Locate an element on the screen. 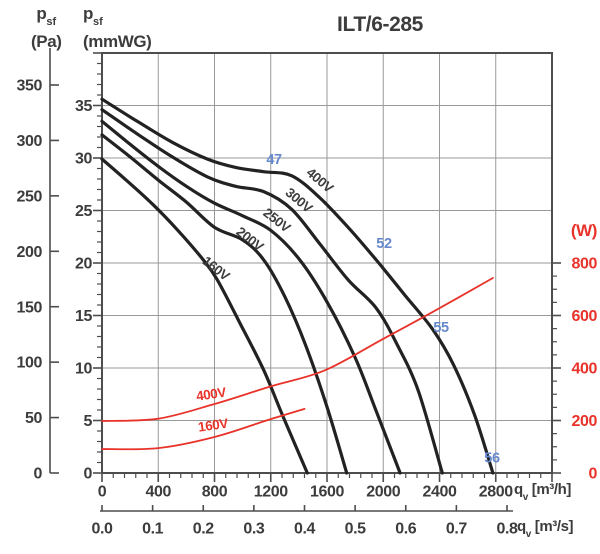 This screenshot has height=554, width=600. mmwg-axis-header: psf (mmWG) is located at coordinates (117, 27).